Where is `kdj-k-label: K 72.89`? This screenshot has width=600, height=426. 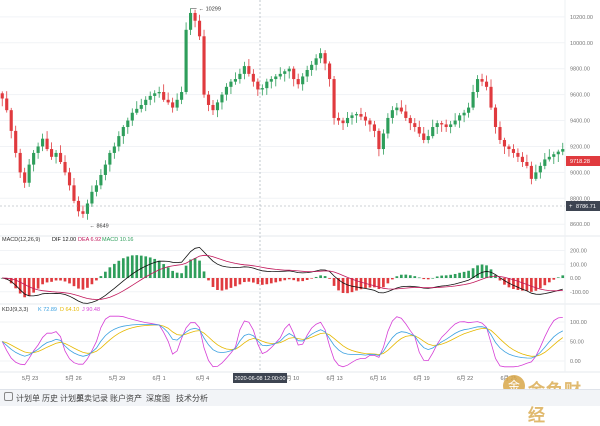 kdj-k-label: K 72.89 is located at coordinates (47, 310).